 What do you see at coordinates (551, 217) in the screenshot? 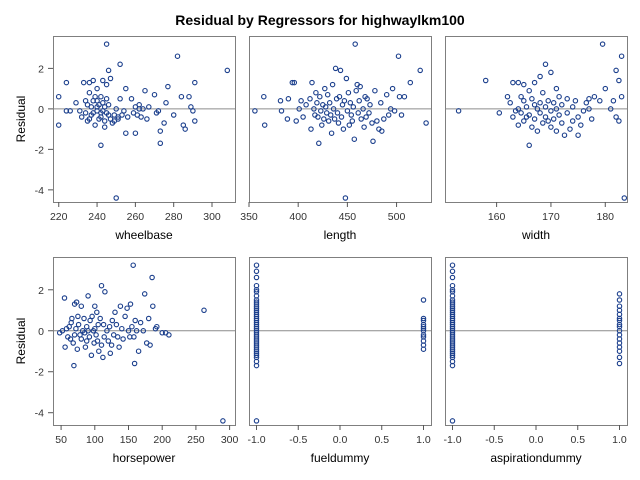
I see `x-tick-label: 170` at bounding box center [551, 217].